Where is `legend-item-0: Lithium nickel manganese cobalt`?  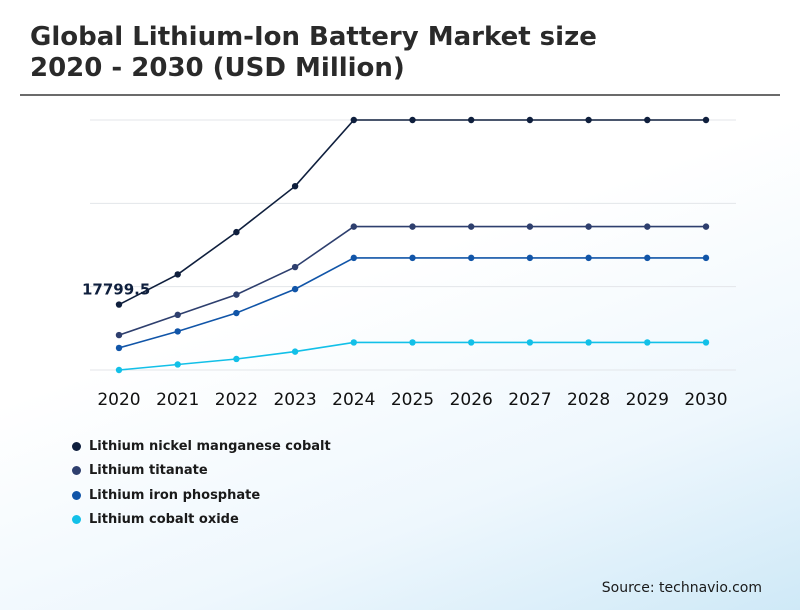
legend-item-0: Lithium nickel manganese cobalt is located at coordinates (201, 446).